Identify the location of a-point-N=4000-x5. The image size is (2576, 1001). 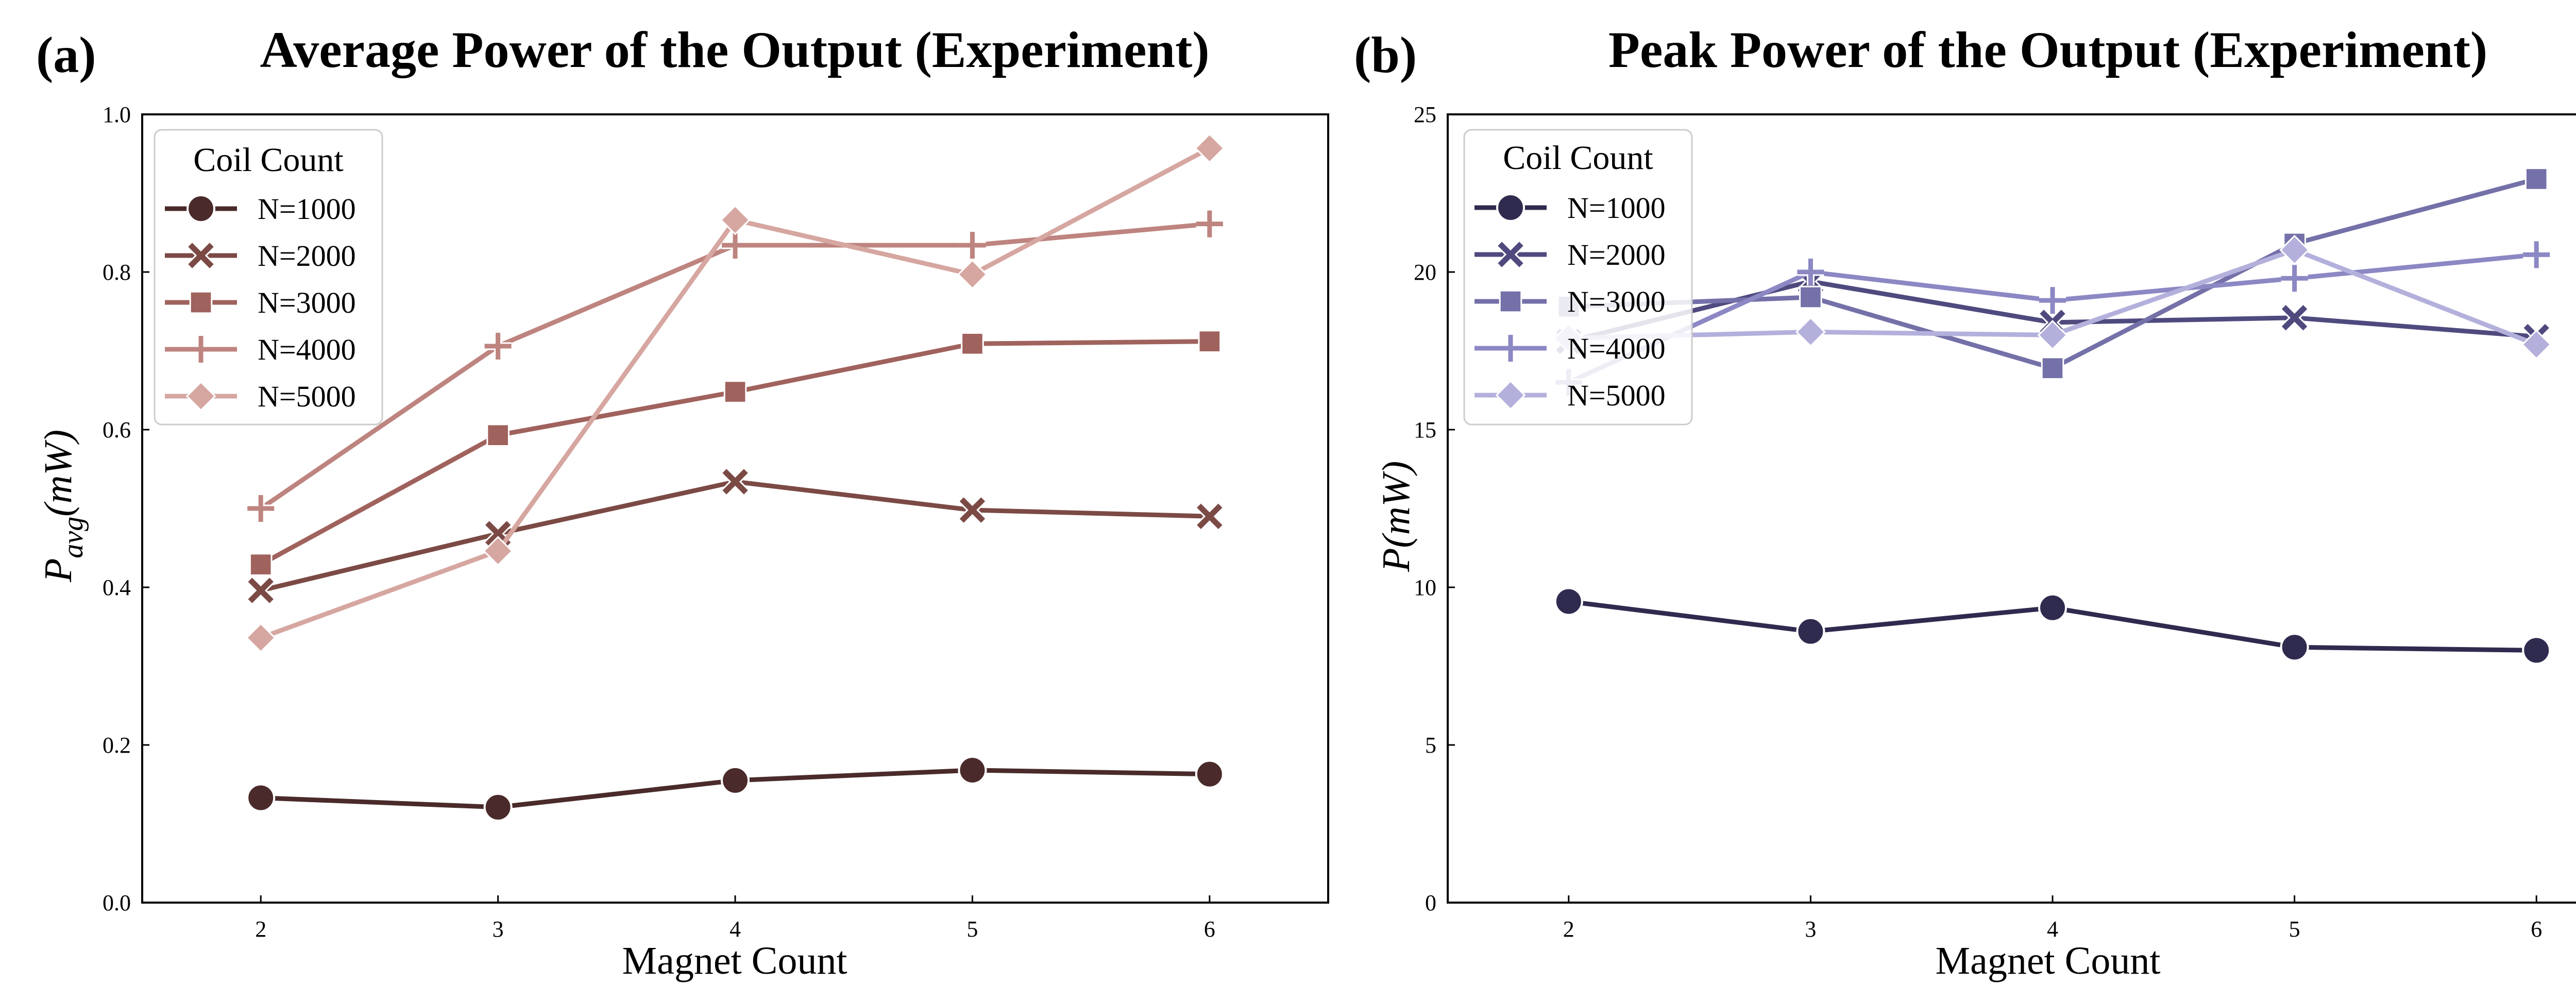
(972, 245).